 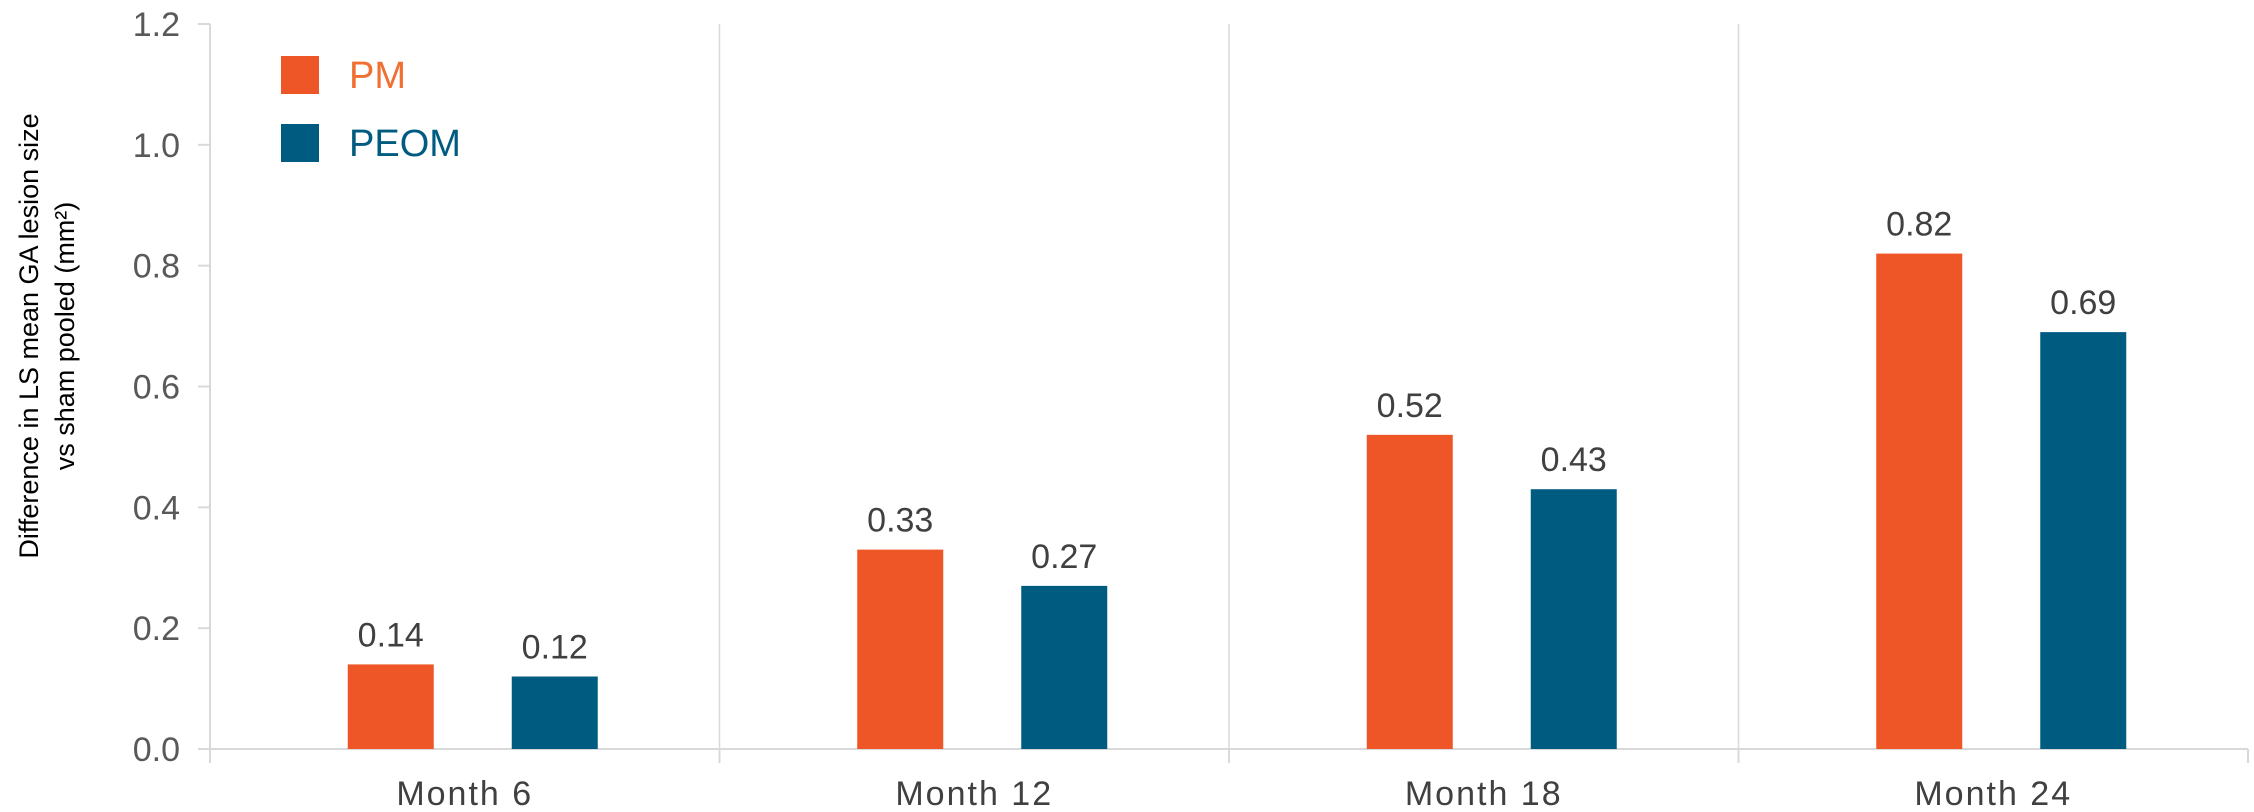 I want to click on data-label-pm: 0.52, so click(x=1410, y=406).